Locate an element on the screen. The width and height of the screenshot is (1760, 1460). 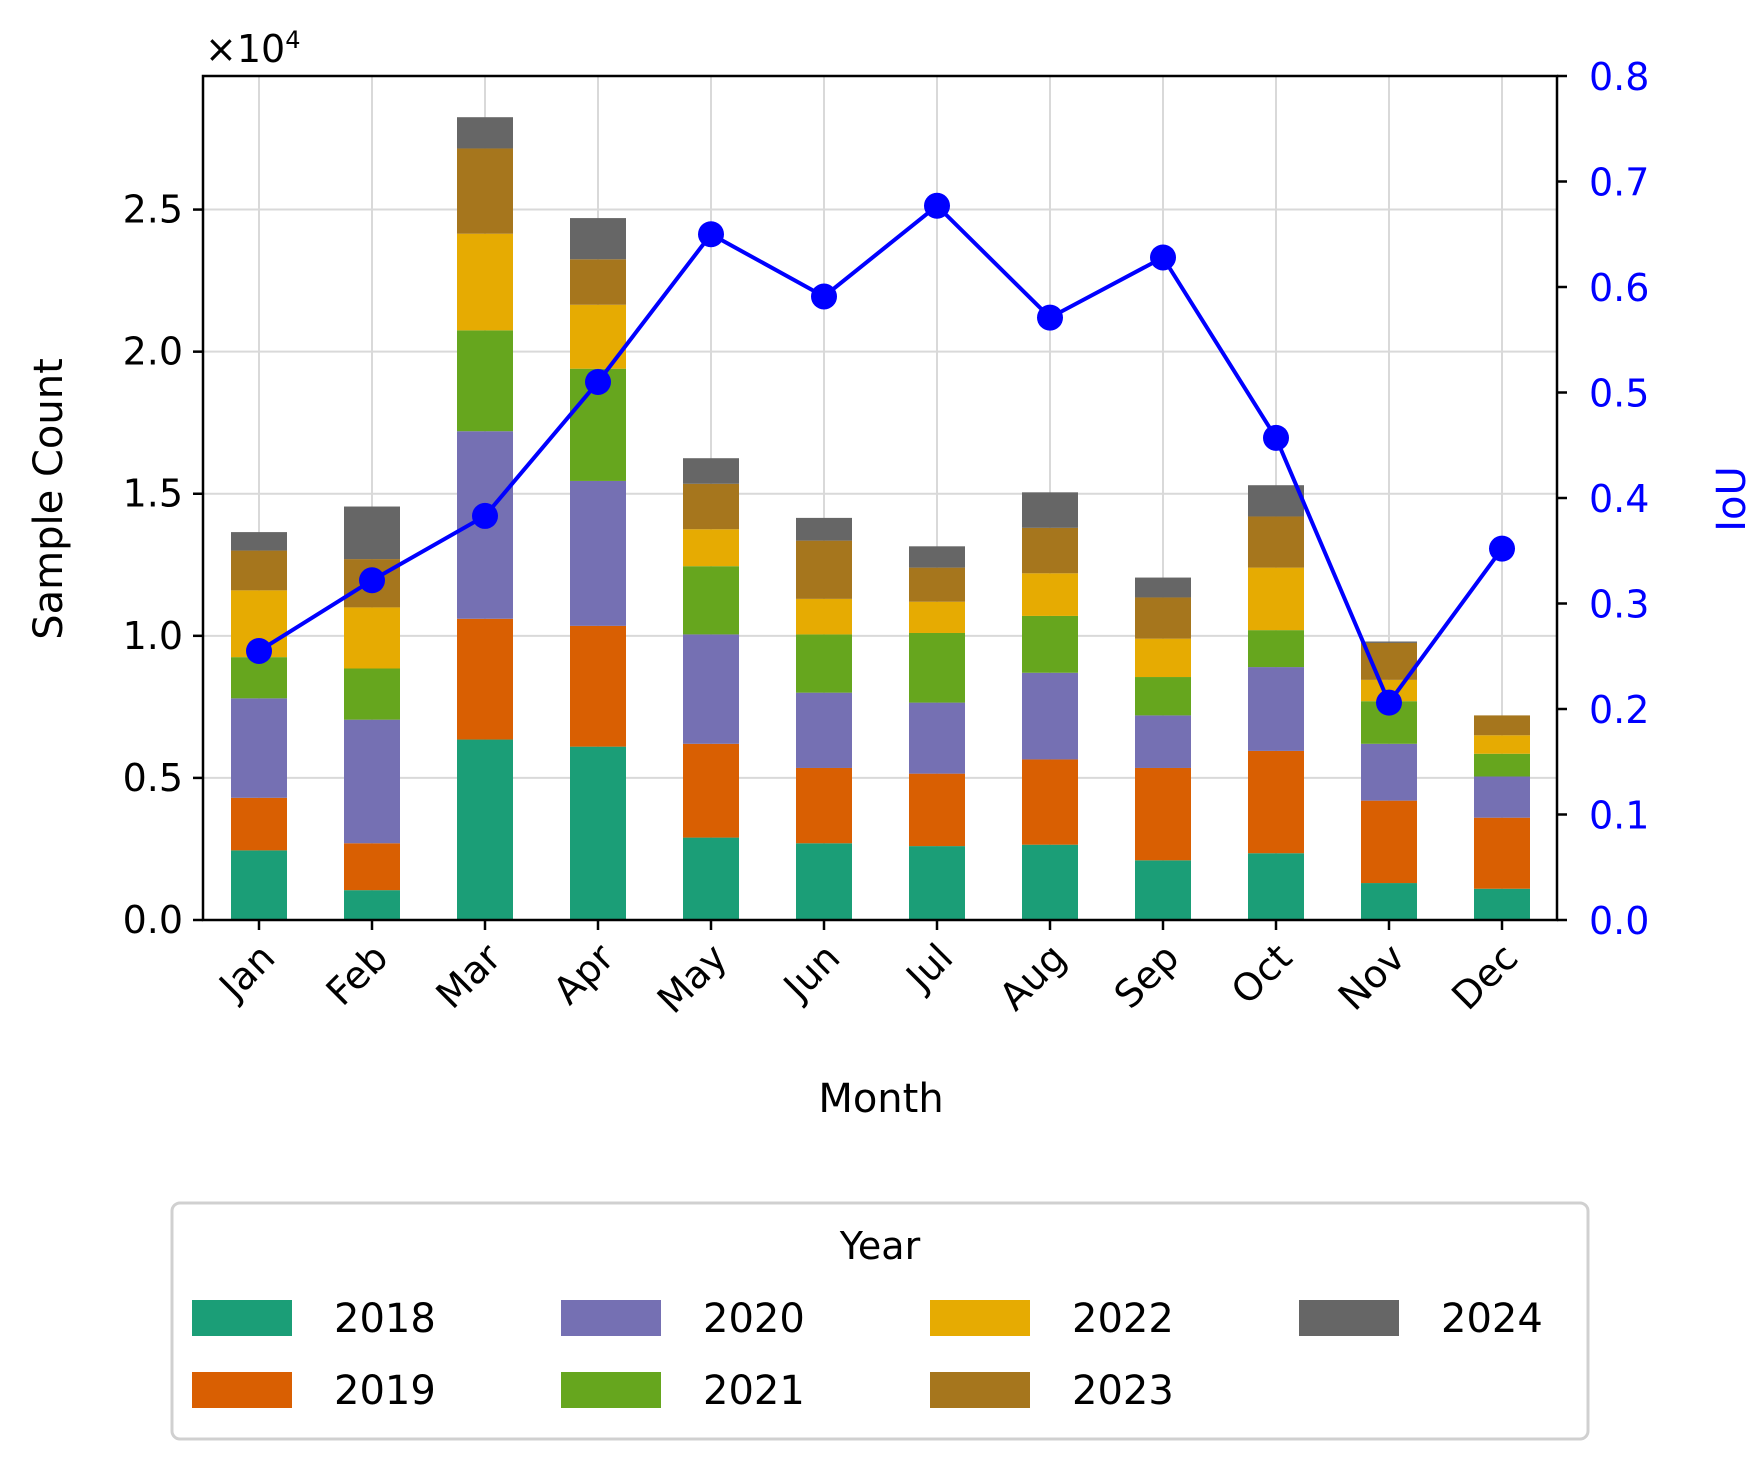
y2-tick-label: 0.5 is located at coordinates (1619, 394).